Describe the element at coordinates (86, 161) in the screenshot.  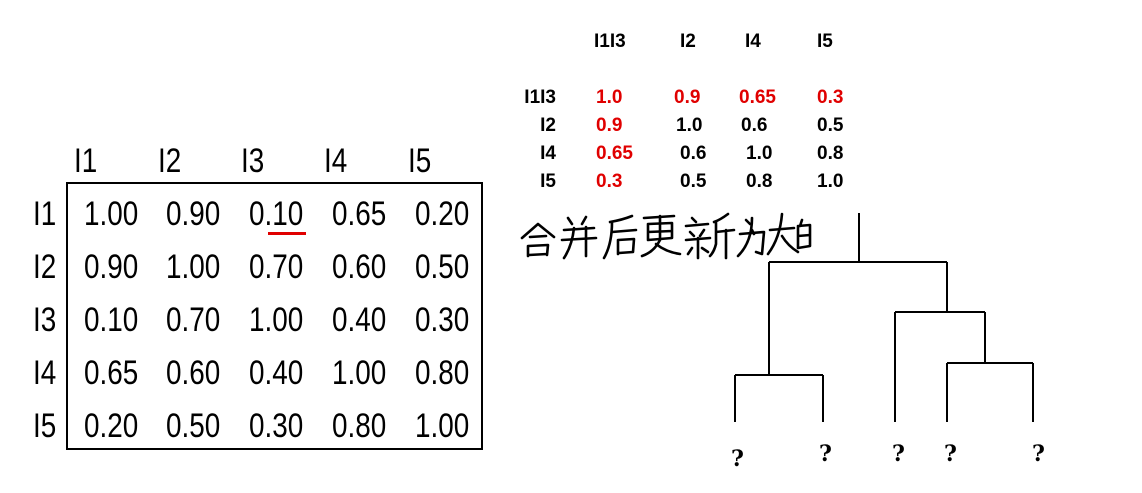
I see `col-header-i1: I1` at that location.